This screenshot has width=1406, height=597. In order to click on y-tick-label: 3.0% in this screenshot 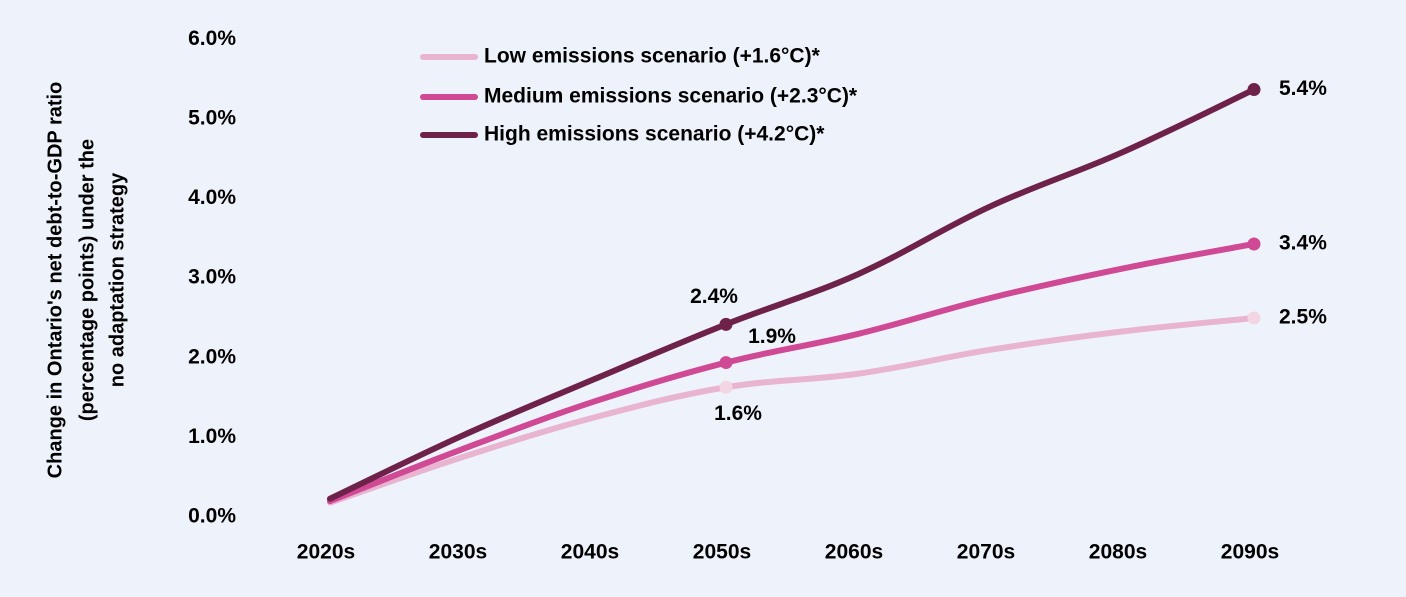, I will do `click(212, 277)`.